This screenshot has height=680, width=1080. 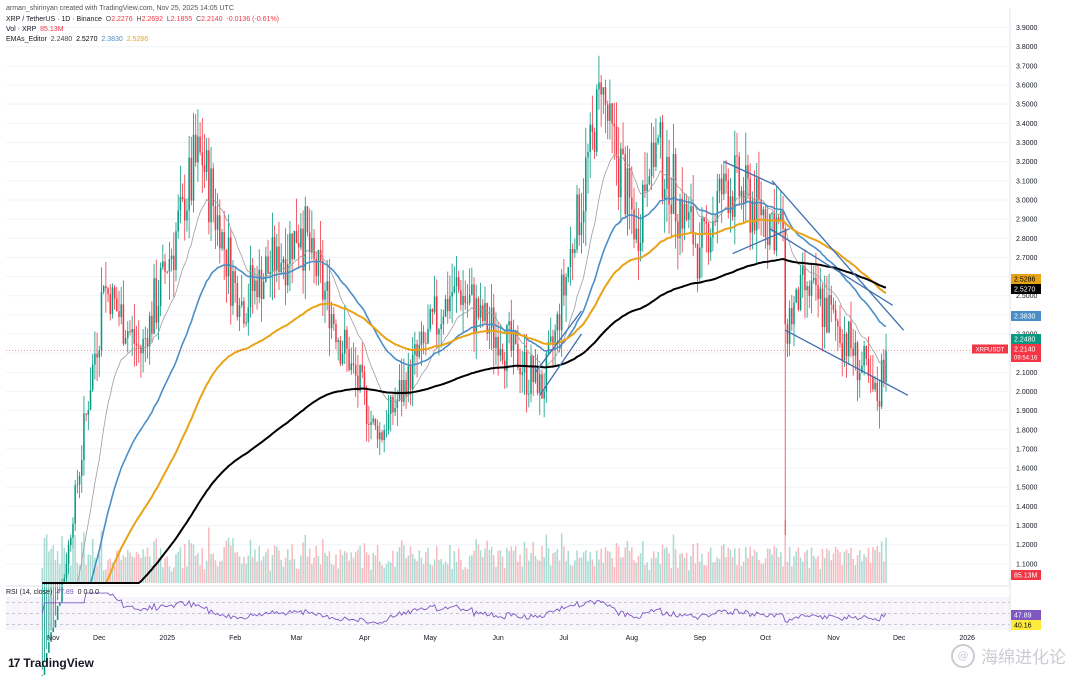 I want to click on volume-label: Vol · XRP, so click(x=21, y=29).